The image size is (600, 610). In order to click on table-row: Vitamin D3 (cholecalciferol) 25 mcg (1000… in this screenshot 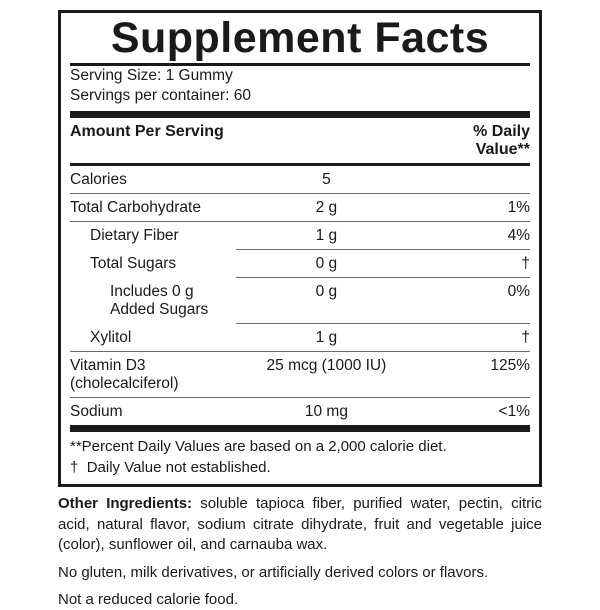, I will do `click(300, 375)`.